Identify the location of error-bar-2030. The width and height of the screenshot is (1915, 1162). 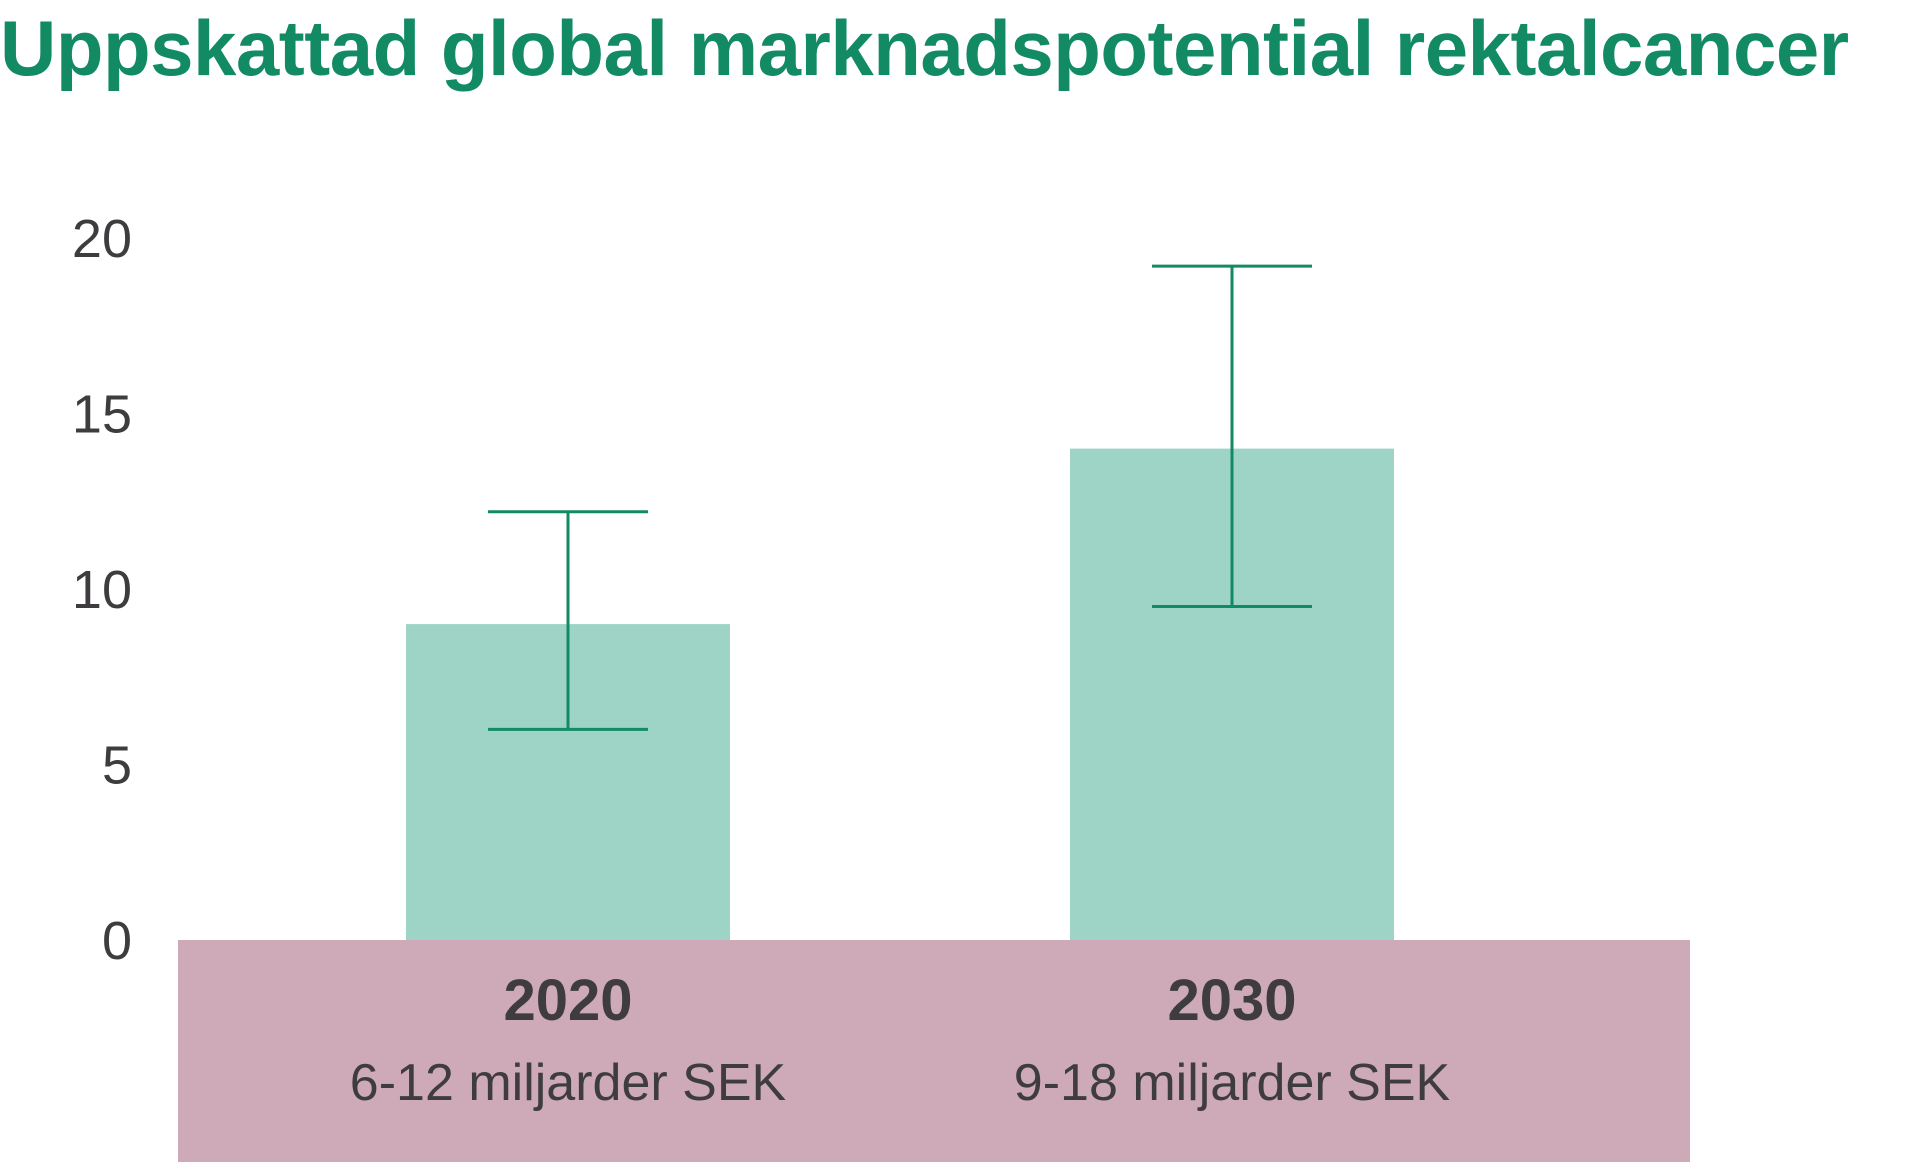
(1232, 436).